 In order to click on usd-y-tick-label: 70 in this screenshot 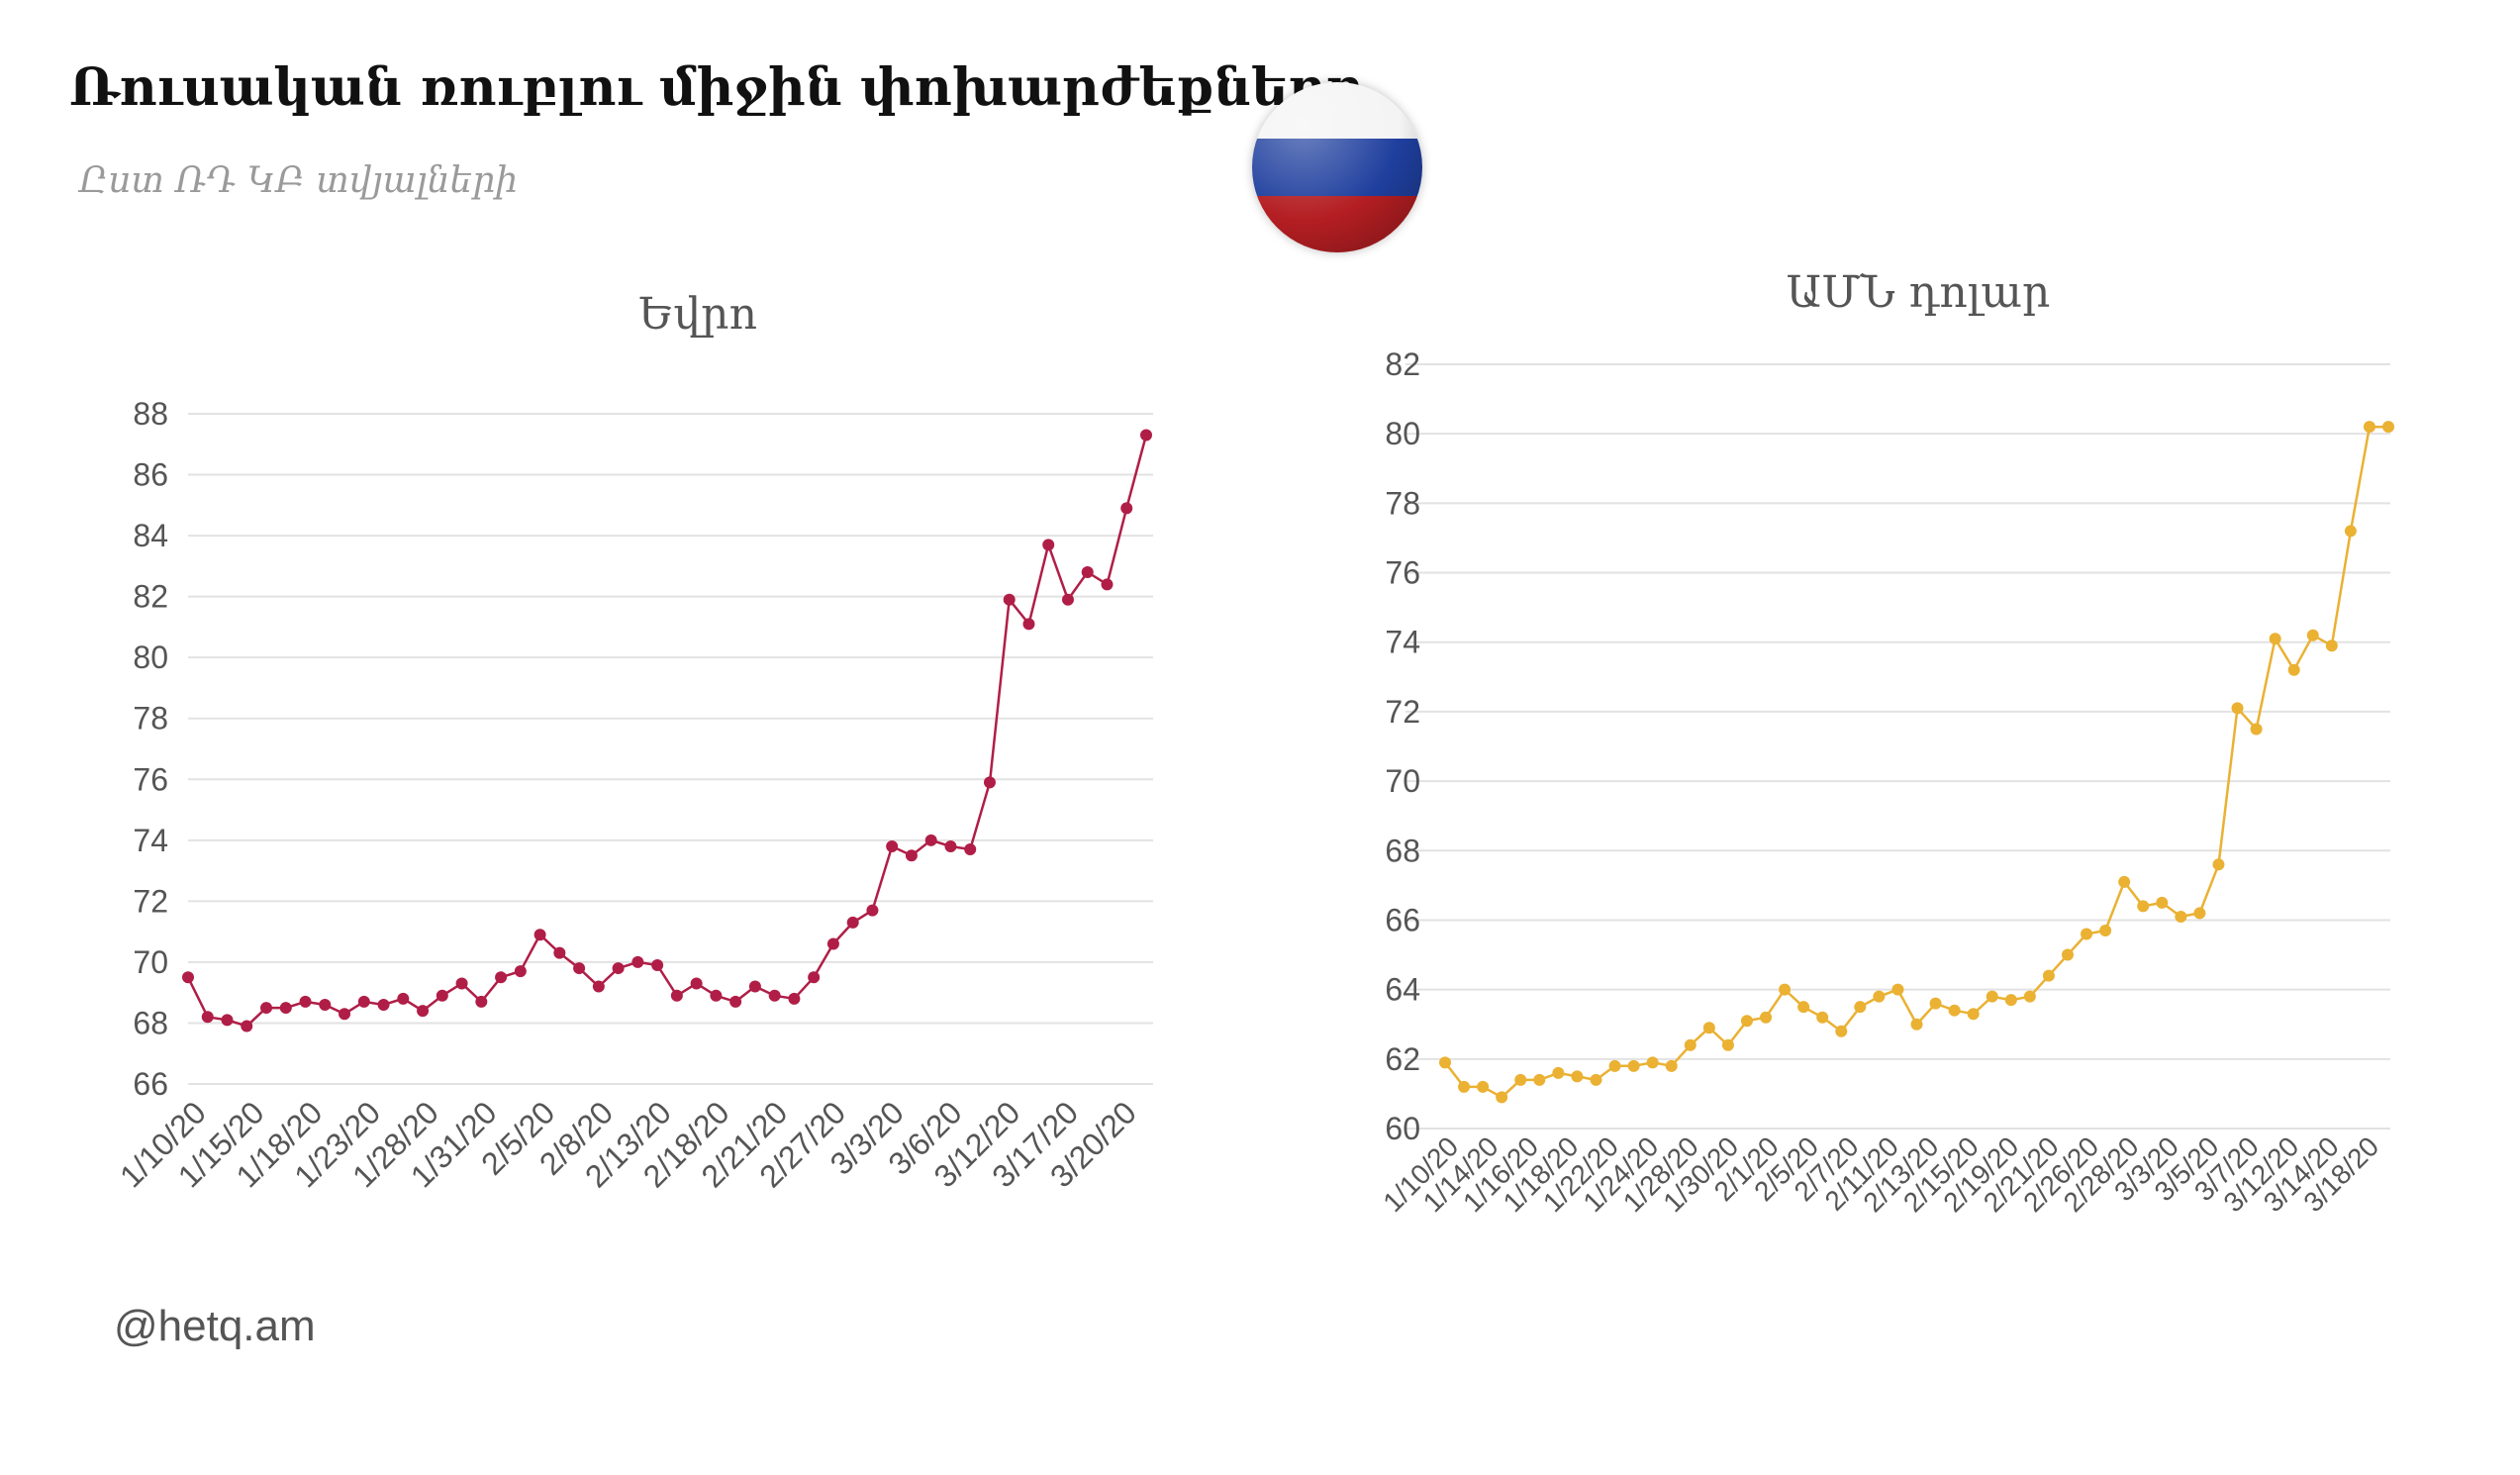, I will do `click(1402, 781)`.